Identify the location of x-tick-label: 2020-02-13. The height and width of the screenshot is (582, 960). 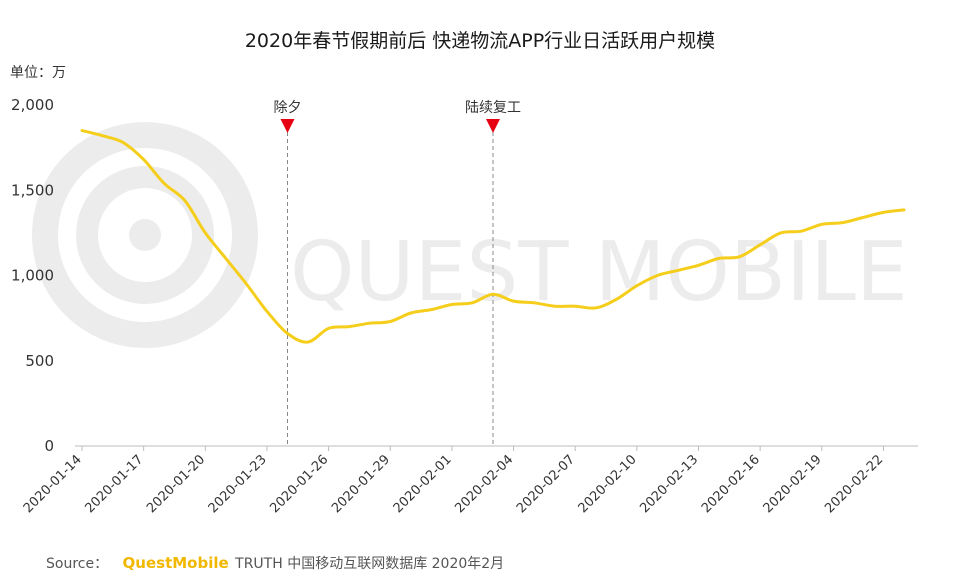
(669, 484).